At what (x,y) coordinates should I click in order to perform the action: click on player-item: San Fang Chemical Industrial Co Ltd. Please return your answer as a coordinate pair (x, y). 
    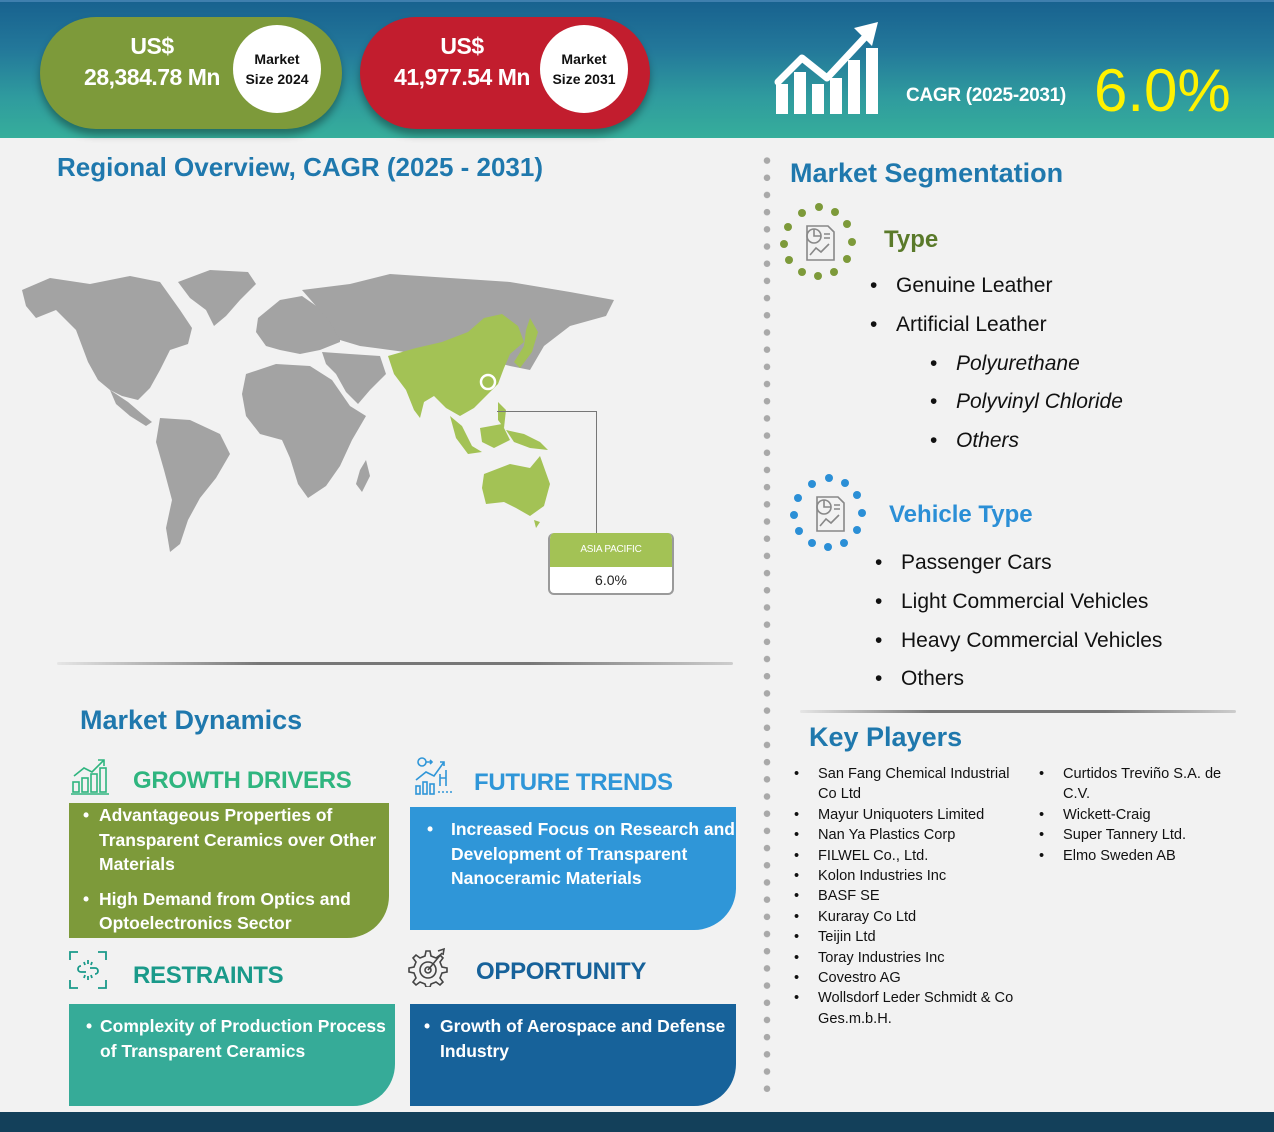
    Looking at the image, I should click on (909, 784).